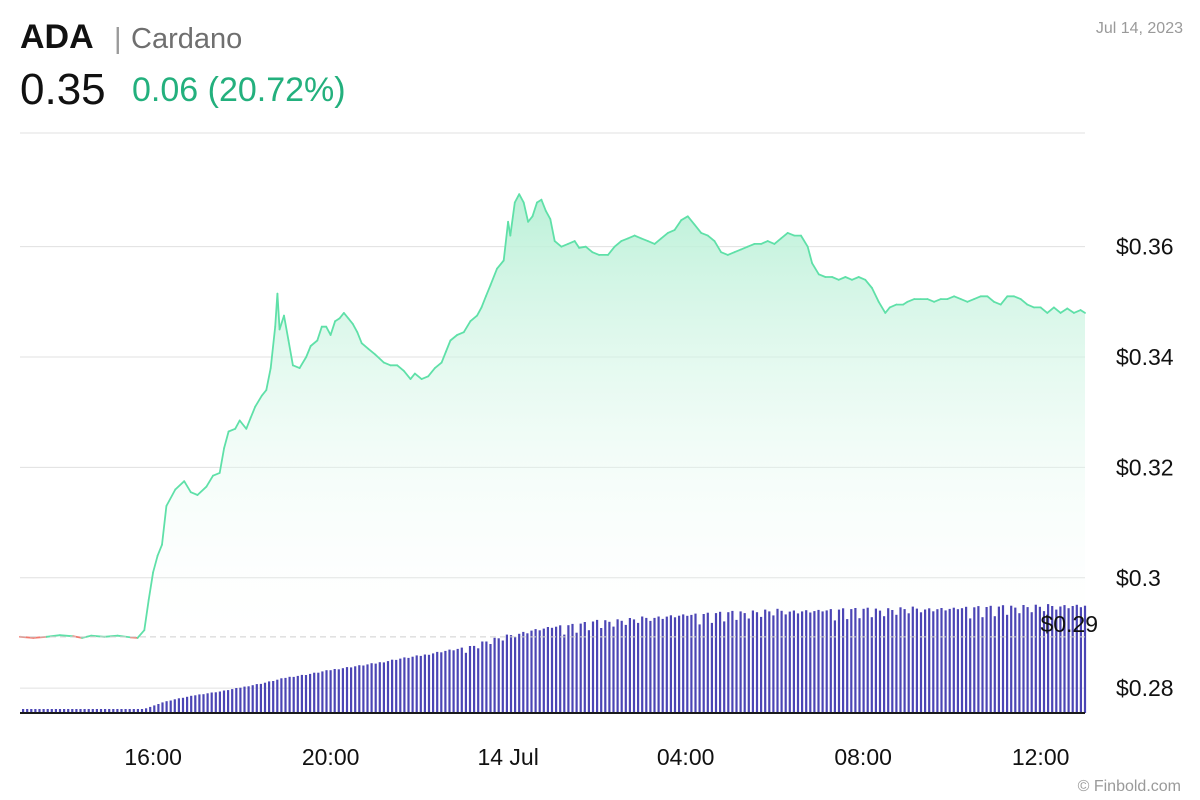 Image resolution: width=1200 pixels, height=800 pixels. Describe the element at coordinates (686, 757) in the screenshot. I see `x-tick-label: 04:00` at that location.